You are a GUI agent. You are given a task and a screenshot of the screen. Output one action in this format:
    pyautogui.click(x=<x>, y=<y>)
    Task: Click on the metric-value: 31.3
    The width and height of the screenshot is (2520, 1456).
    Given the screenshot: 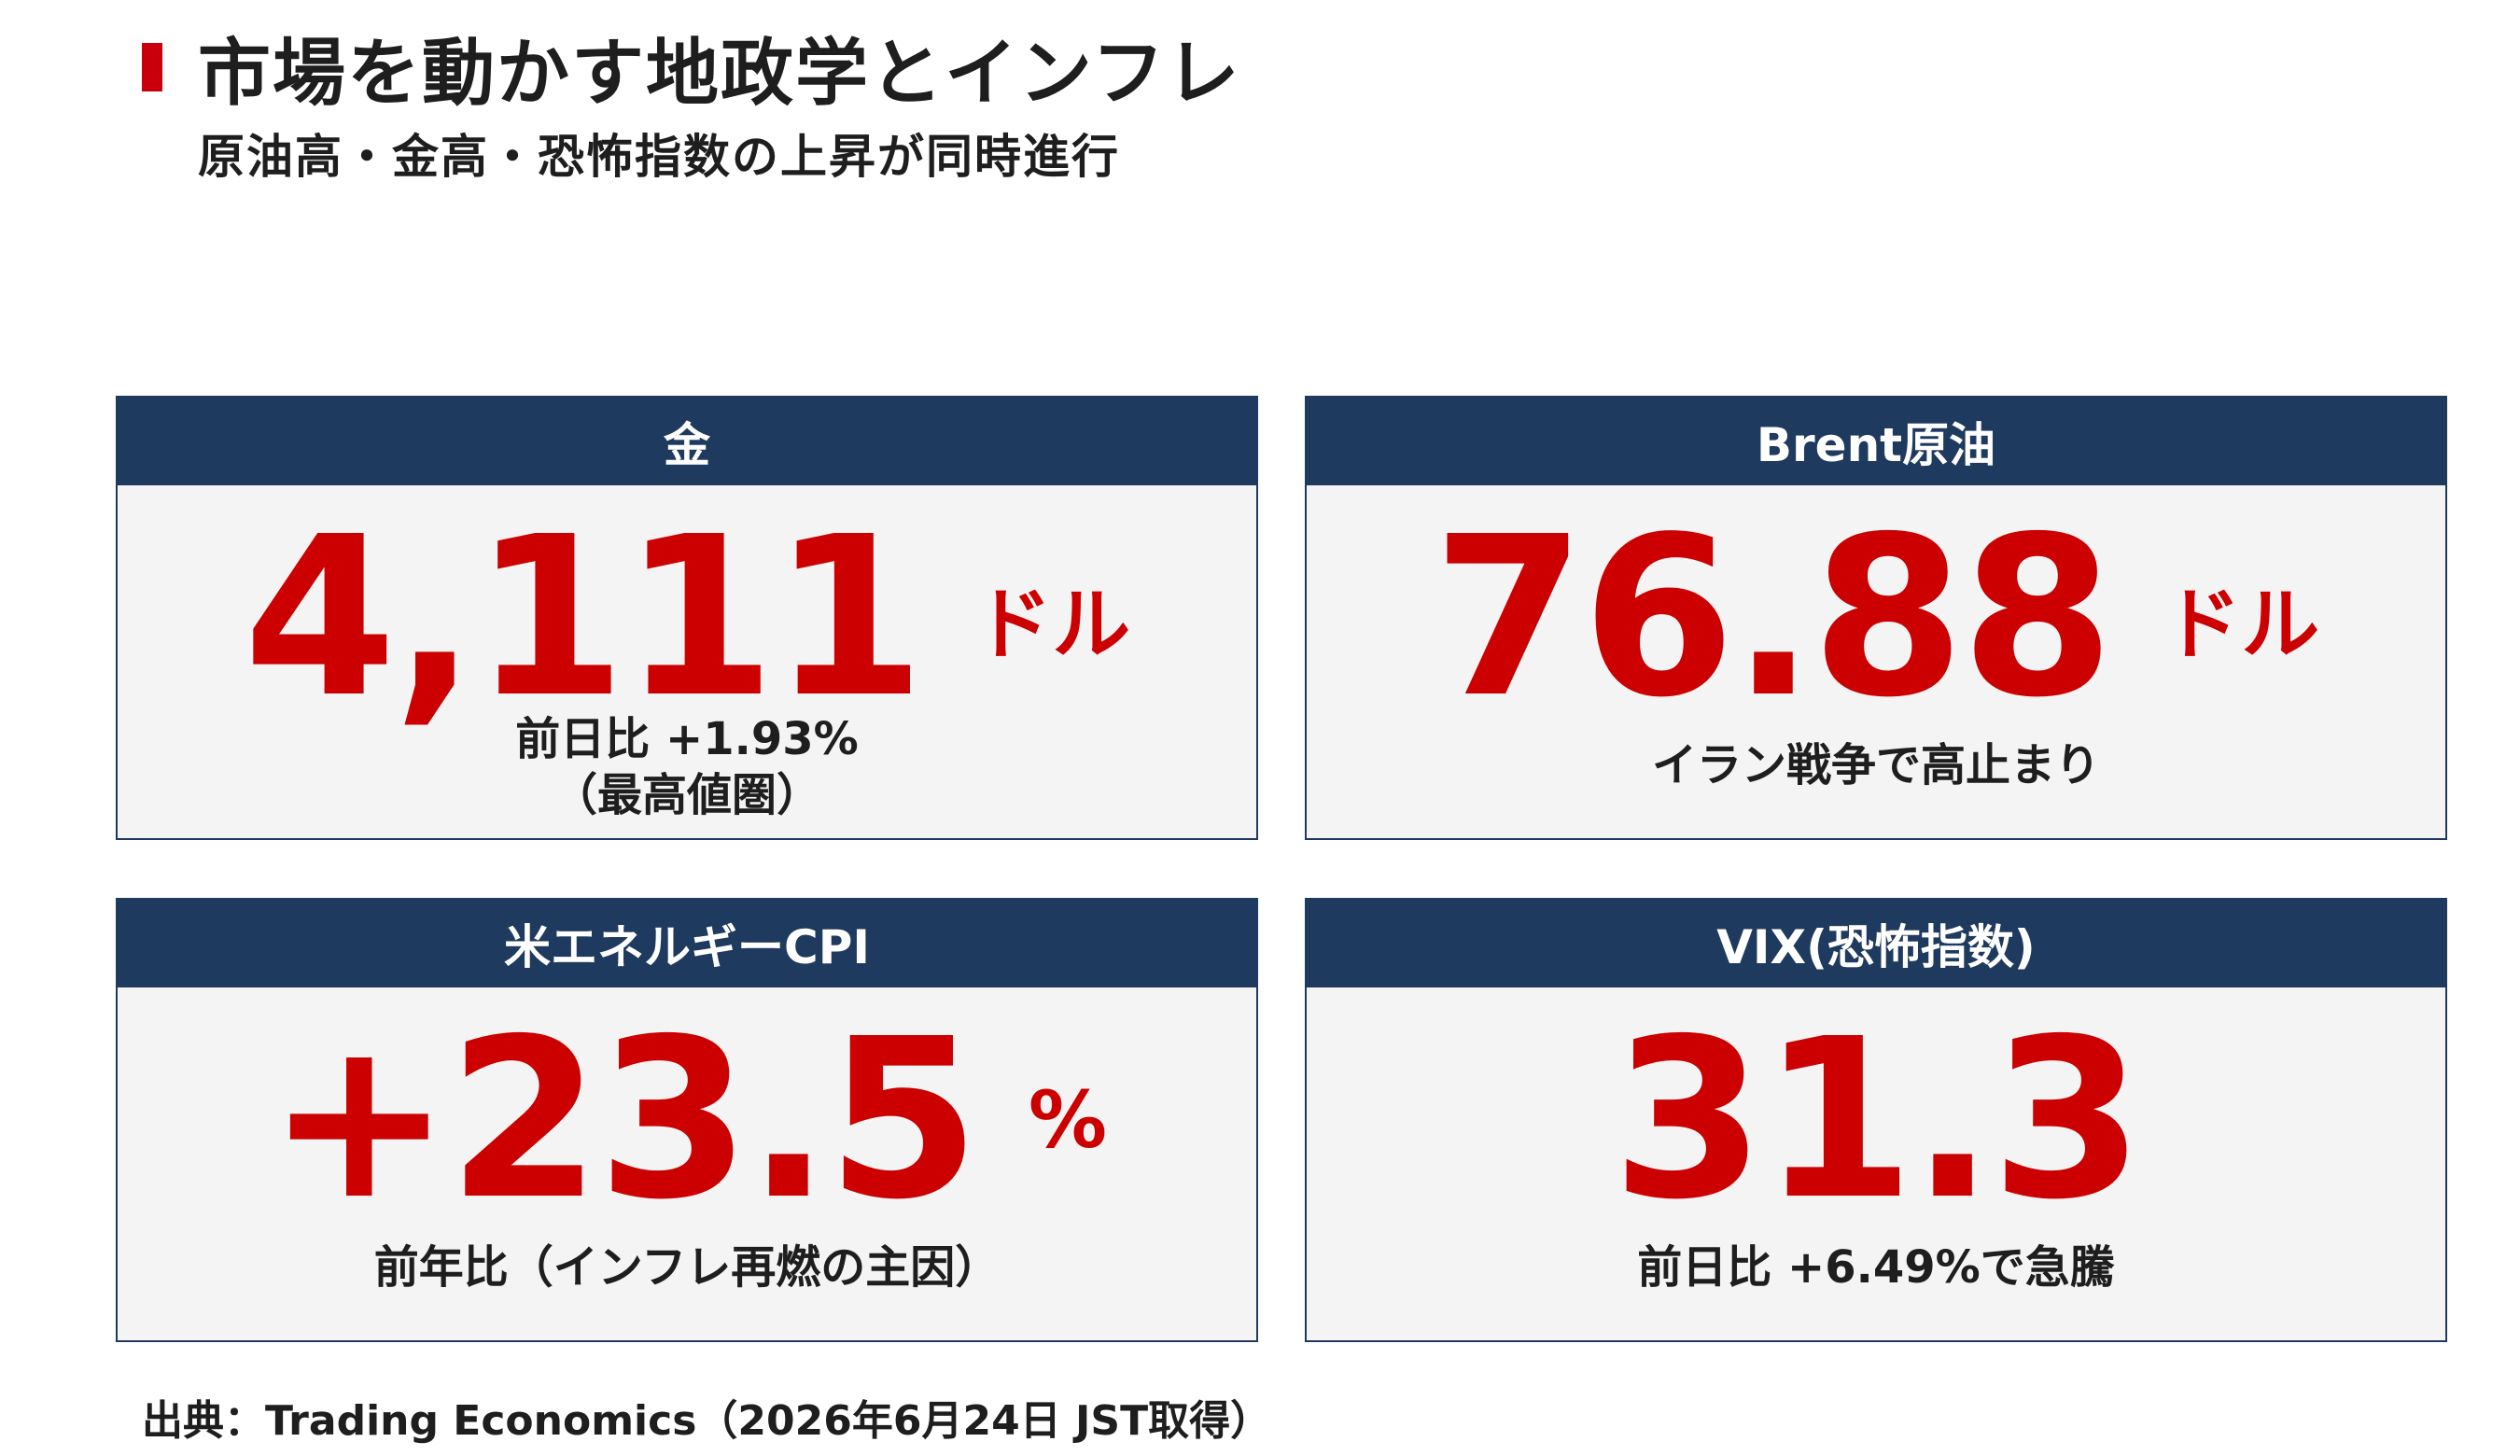 What is the action you would take?
    pyautogui.click(x=1877, y=1119)
    